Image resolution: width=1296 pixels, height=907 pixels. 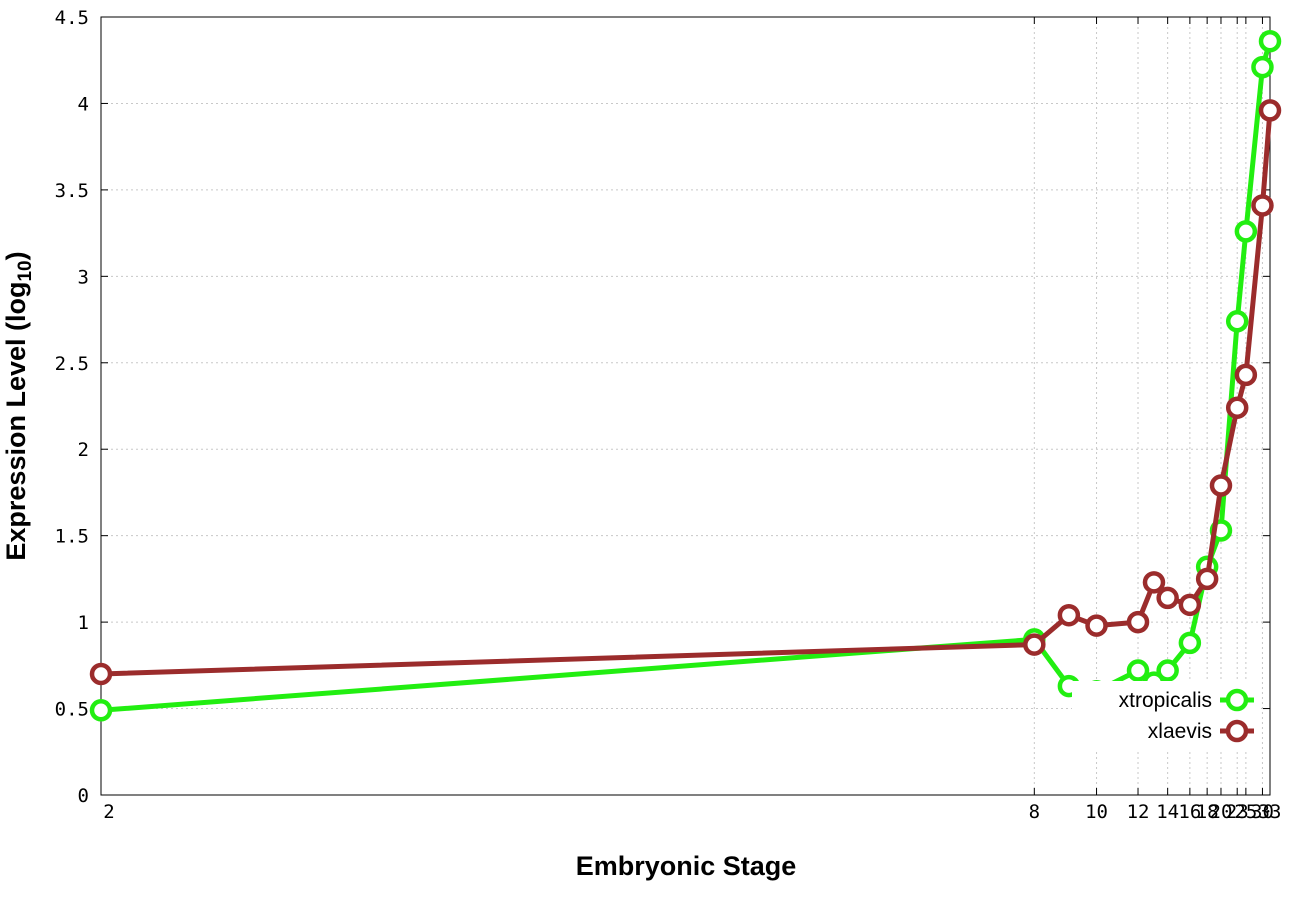 I want to click on legend-label: xtropicalis, so click(x=1165, y=700).